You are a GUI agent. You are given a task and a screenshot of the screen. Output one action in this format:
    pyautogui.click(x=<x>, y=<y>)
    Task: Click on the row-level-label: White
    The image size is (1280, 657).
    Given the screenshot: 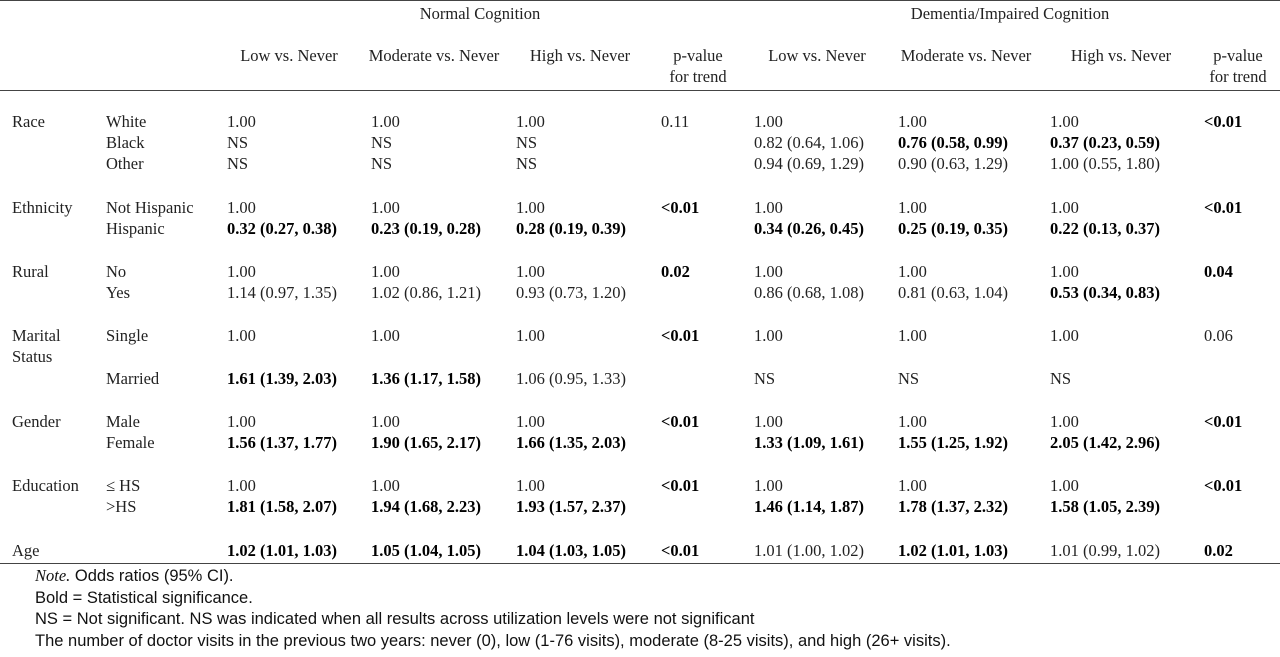 What is the action you would take?
    pyautogui.click(x=126, y=121)
    